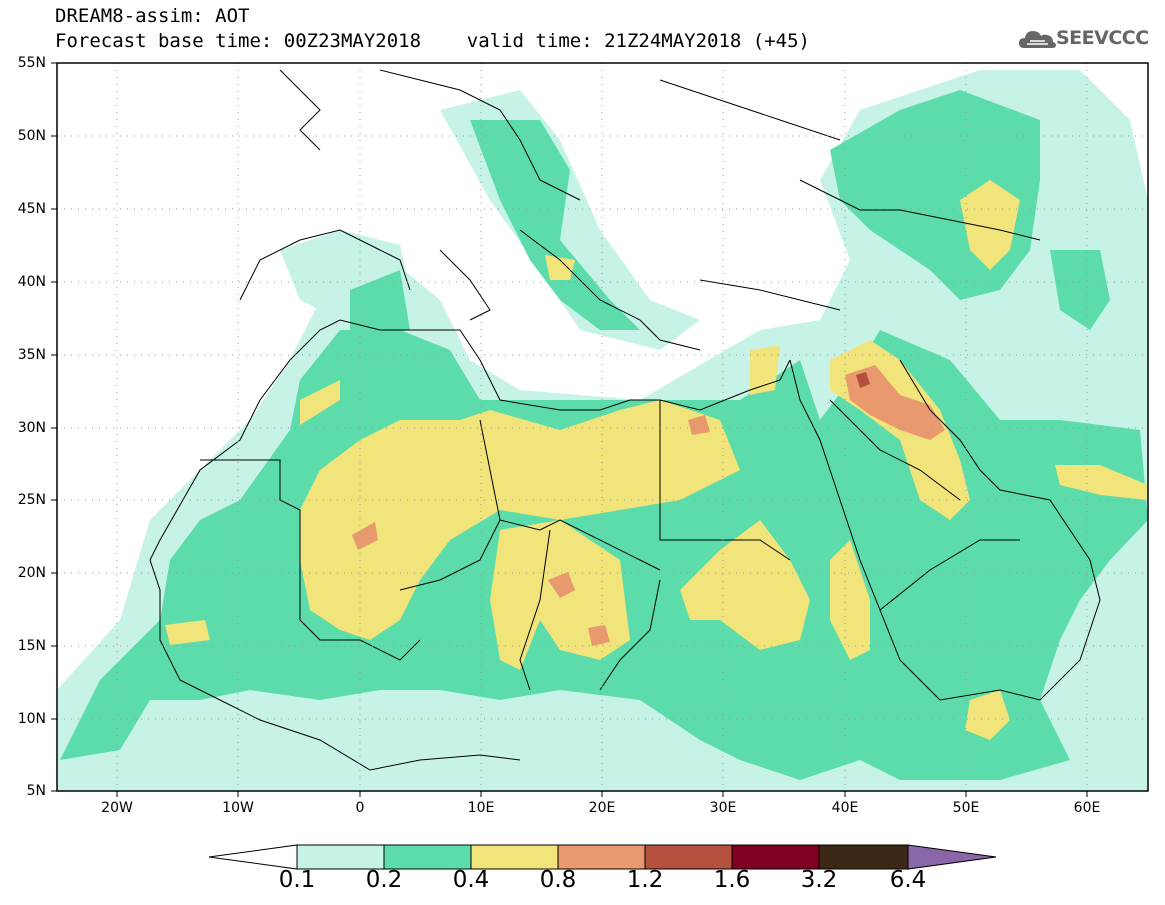 The width and height of the screenshot is (1165, 905). Describe the element at coordinates (31, 63) in the screenshot. I see `lat-label: 55N` at that location.